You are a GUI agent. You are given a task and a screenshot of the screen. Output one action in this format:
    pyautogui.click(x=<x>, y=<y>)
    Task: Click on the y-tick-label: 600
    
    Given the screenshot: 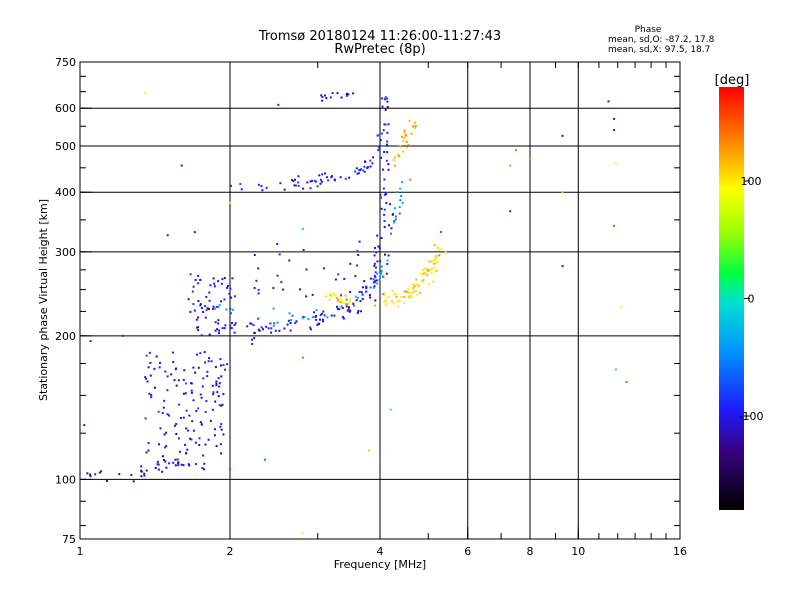 What is the action you would take?
    pyautogui.click(x=65, y=108)
    